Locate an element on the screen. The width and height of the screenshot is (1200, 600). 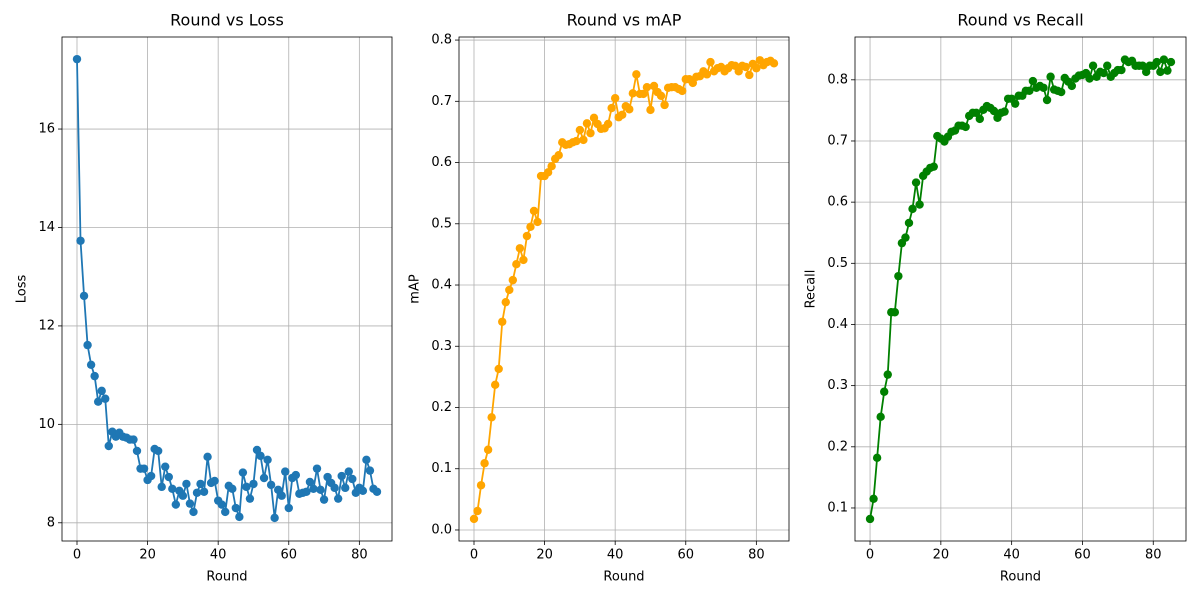
y-tick-label: 0.2 is located at coordinates (837, 446).